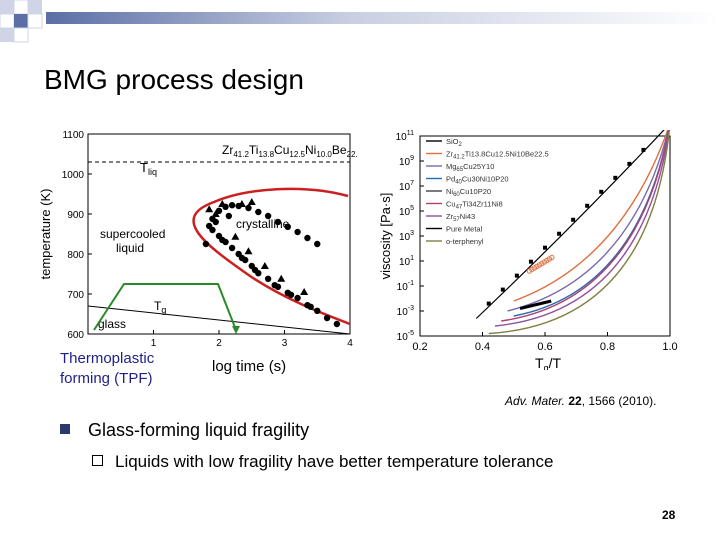 Image resolution: width=720 pixels, height=540 pixels. What do you see at coordinates (548, 362) in the screenshot?
I see `fragility-xlabel: Tg/T` at bounding box center [548, 362].